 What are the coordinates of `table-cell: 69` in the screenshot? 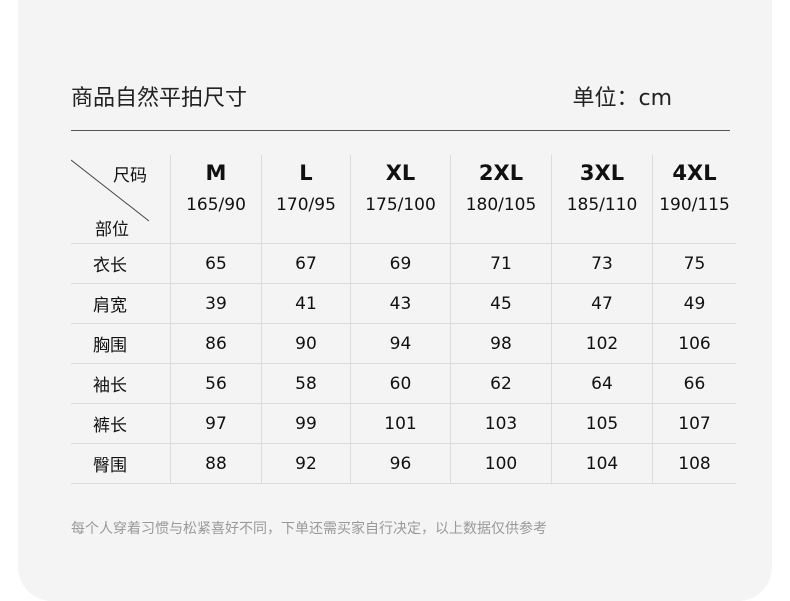 It's located at (400, 263).